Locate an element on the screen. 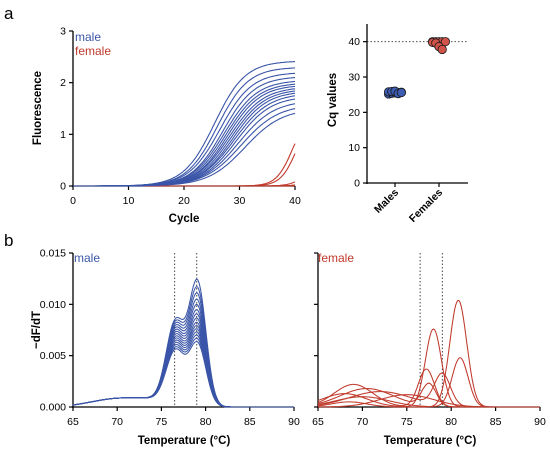  melt-y-tick-label: 0.005 is located at coordinates (53, 356).